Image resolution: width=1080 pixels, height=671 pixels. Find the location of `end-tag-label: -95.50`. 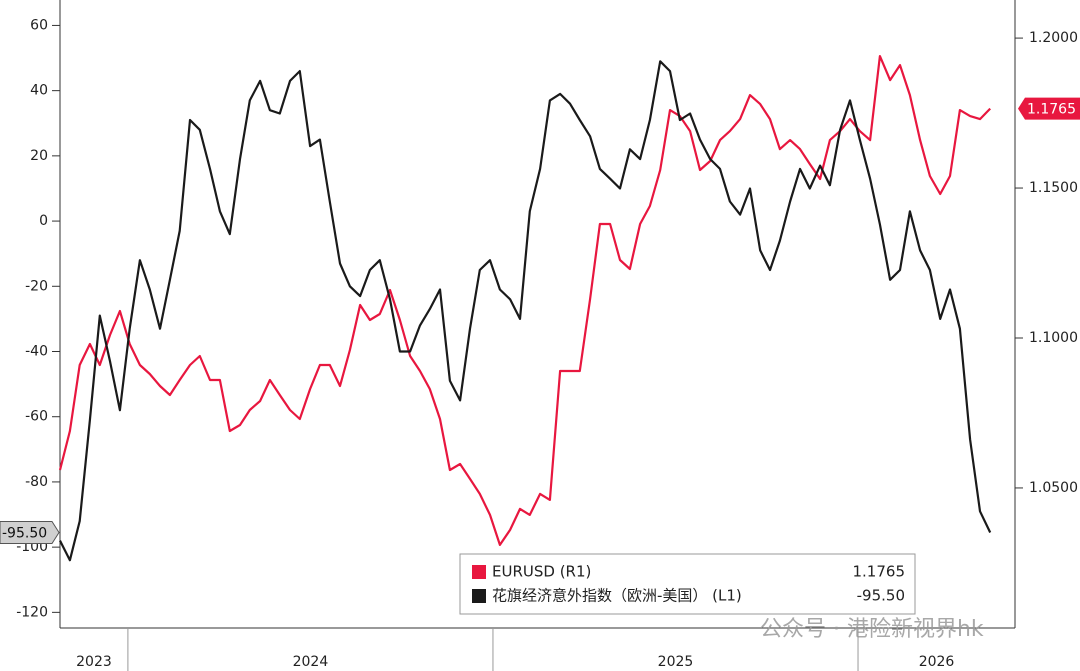

end-tag-label: -95.50 is located at coordinates (24, 533).